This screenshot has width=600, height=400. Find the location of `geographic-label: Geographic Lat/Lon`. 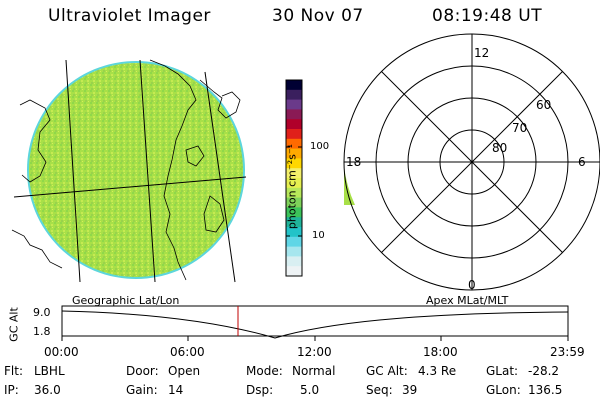

geographic-label: Geographic Lat/Lon is located at coordinates (126, 300).